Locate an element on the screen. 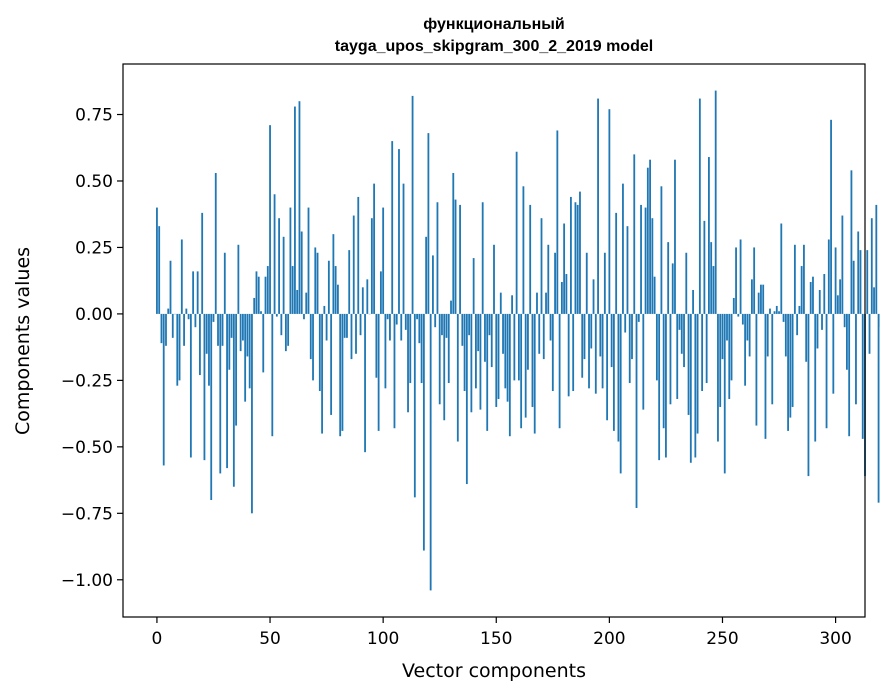 The height and width of the screenshot is (696, 880). x-axis-label: Vector components is located at coordinates (494, 671).